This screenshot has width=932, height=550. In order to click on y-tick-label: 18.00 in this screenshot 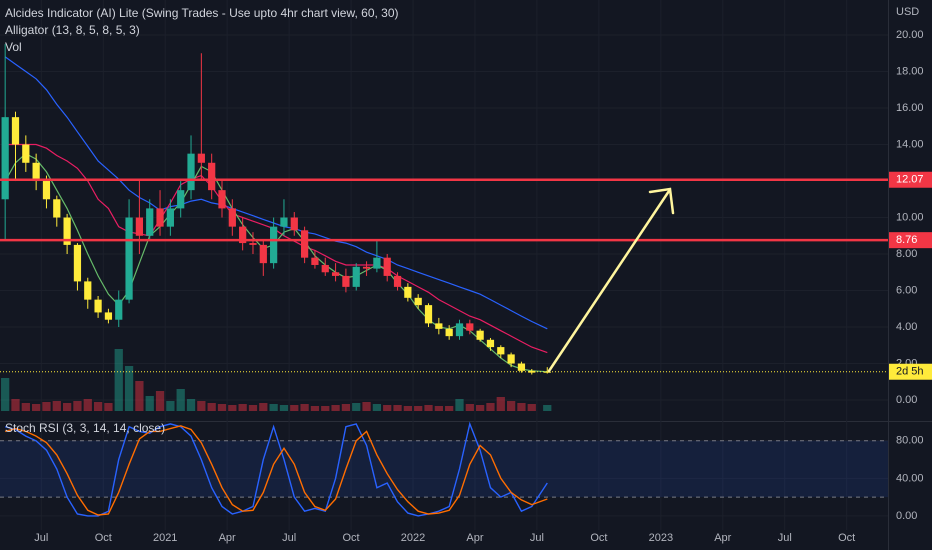, I will do `click(910, 71)`.